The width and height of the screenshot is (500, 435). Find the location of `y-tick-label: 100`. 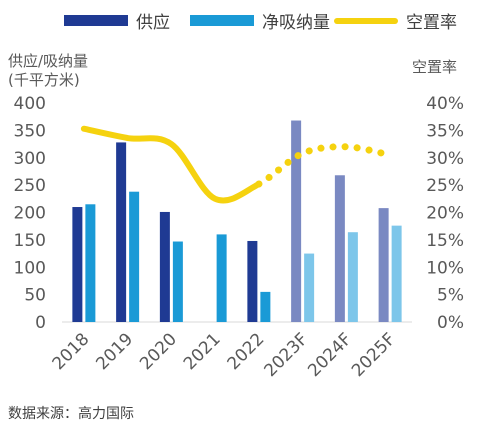

y-tick-label: 100 is located at coordinates (30, 268).